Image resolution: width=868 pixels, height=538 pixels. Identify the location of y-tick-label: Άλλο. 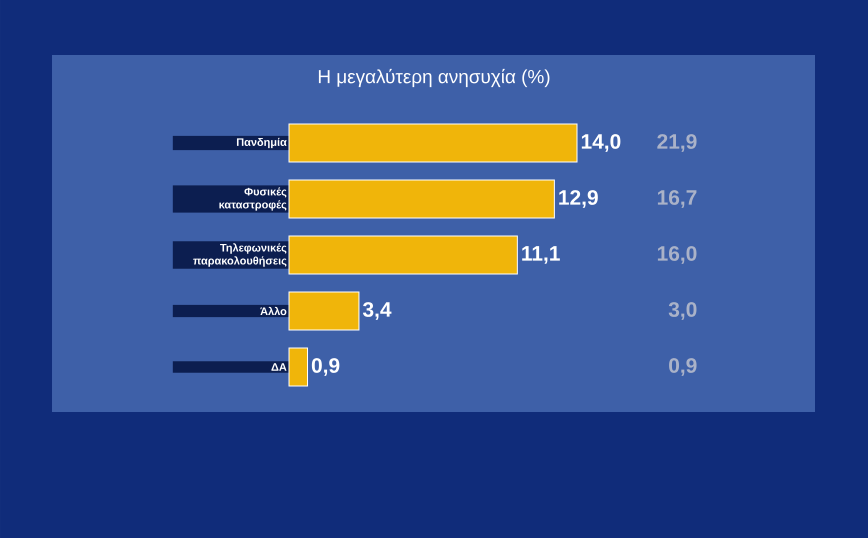
(273, 311).